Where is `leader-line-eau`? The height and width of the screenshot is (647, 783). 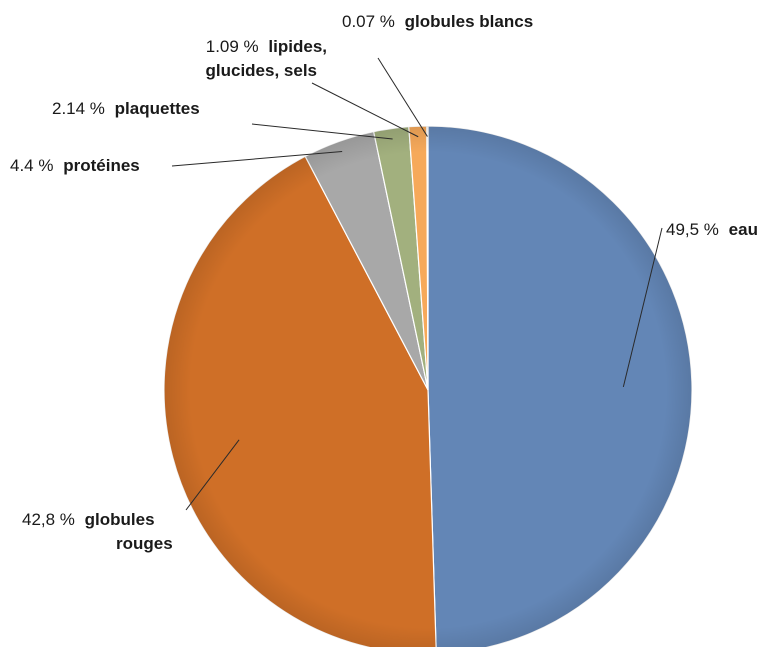
leader-line-eau is located at coordinates (642, 307).